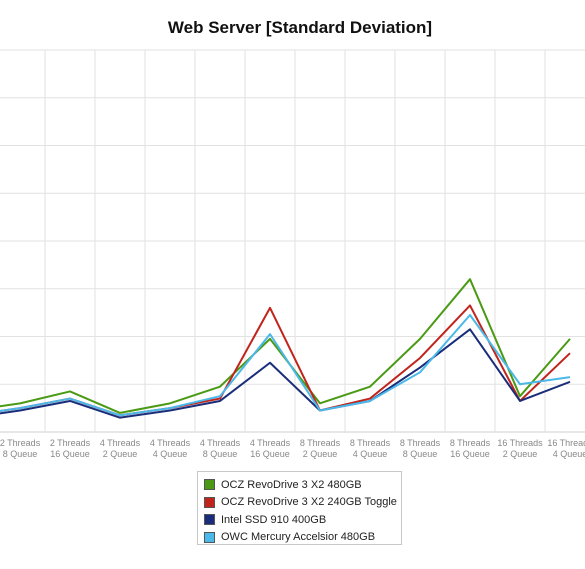 The height and width of the screenshot is (569, 585). I want to click on legend-item: OWC Mercury Accelsior 480GB, so click(302, 538).